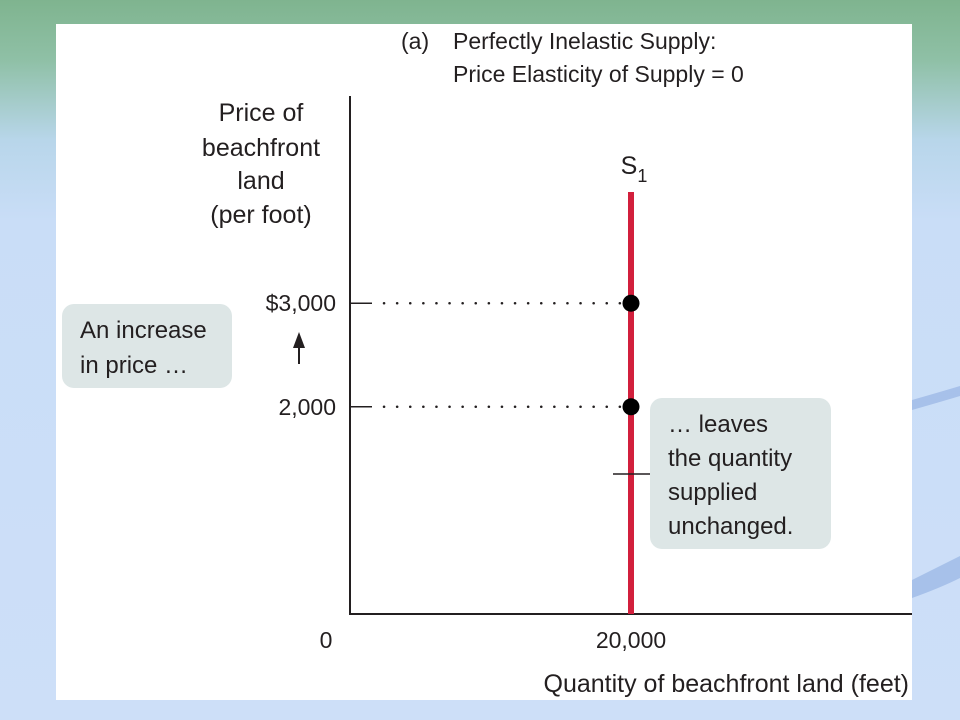 The image size is (960, 720). I want to click on origin-label: 0, so click(326, 640).